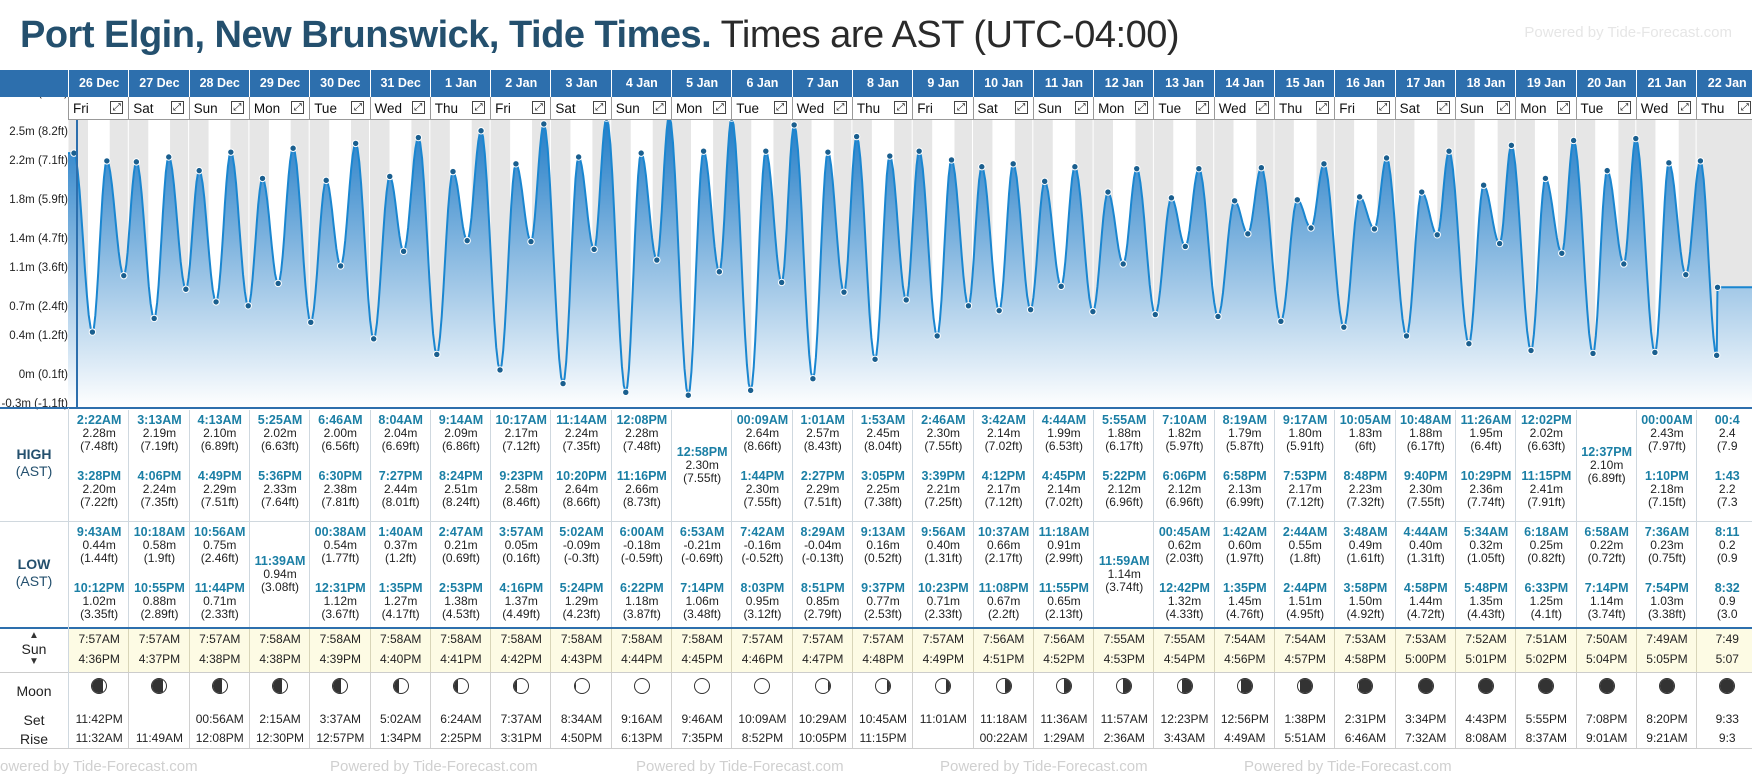 This screenshot has height=780, width=1752. Describe the element at coordinates (38, 160) in the screenshot. I see `y-tick-label: 2.2m (7.1ft)` at that location.